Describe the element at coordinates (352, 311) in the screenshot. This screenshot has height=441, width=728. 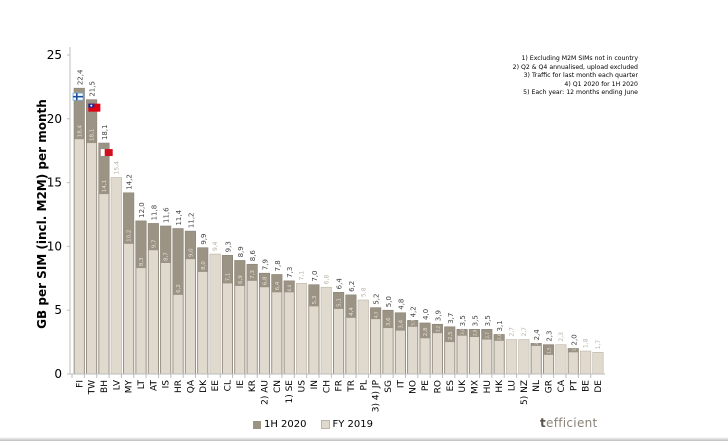
I see `value-label-fy2019: 4,4` at that location.